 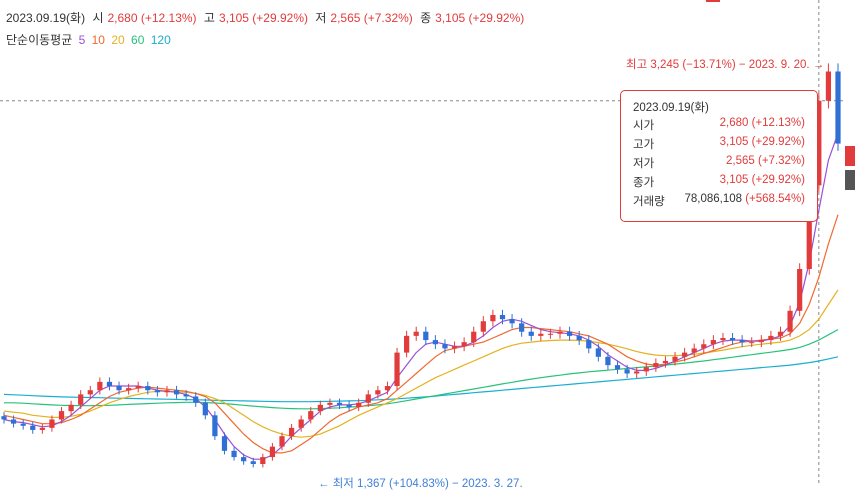 What do you see at coordinates (725, 65) in the screenshot?
I see `high-annotation: 최고 3,245 (−13.71%) − 2023. 9. 20. →` at bounding box center [725, 65].